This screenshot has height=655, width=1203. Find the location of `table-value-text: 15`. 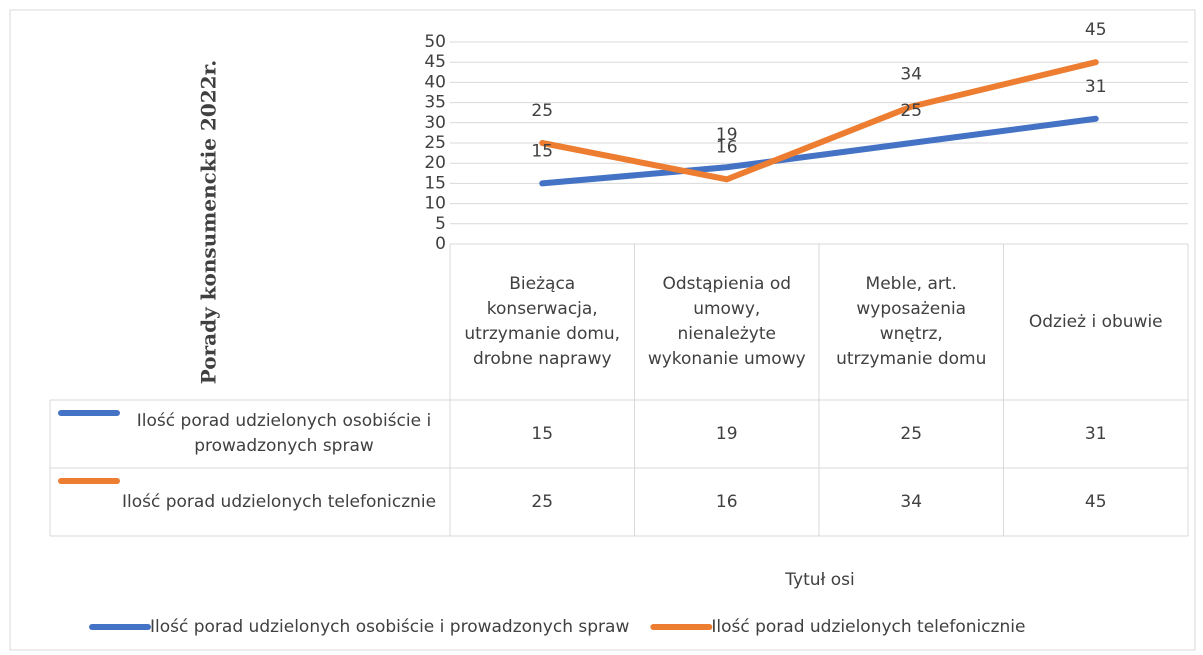

table-value-text: 15 is located at coordinates (542, 433).